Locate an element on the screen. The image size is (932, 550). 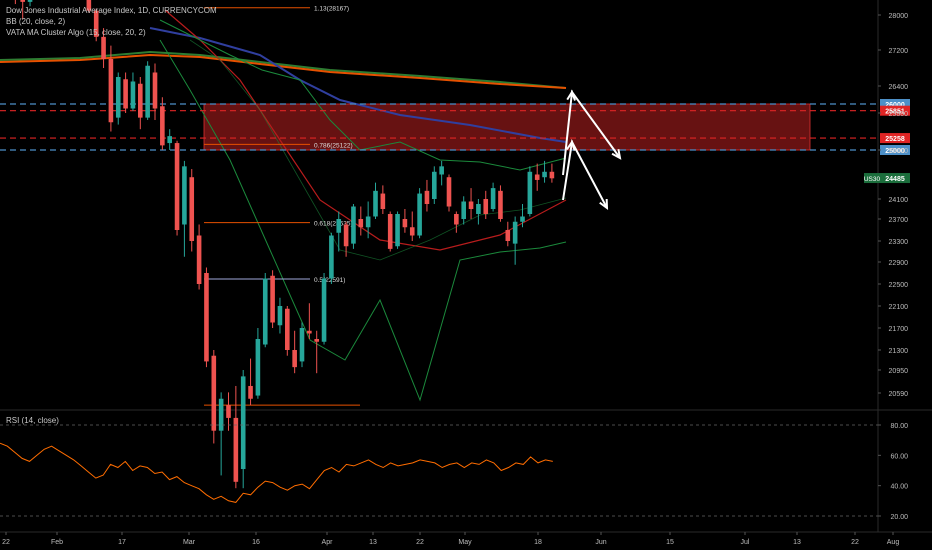
price-tick-label: 24100 is located at coordinates (899, 200).